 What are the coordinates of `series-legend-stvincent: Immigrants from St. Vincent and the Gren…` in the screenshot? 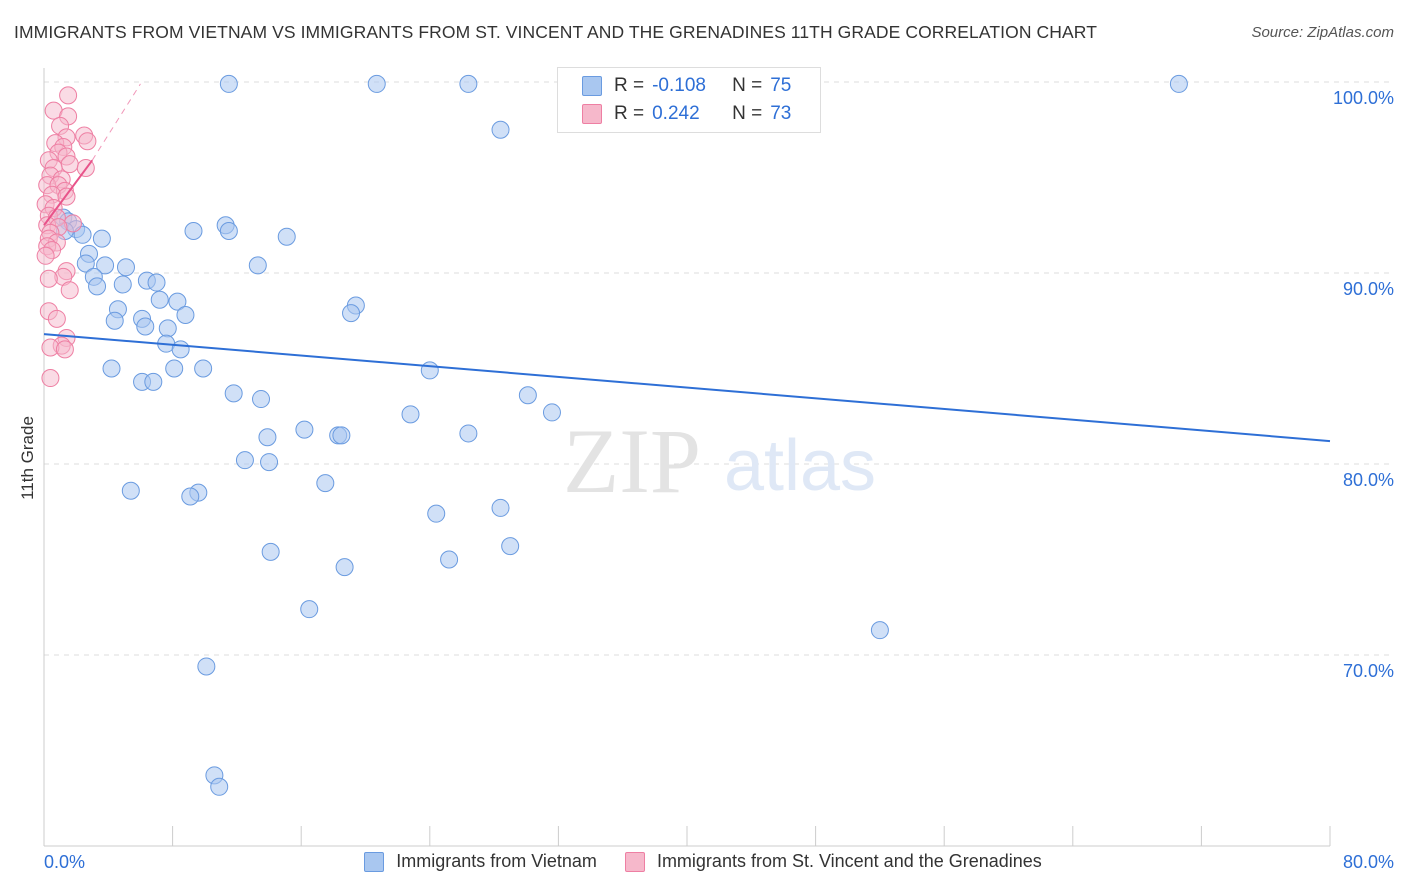 It's located at (833, 861).